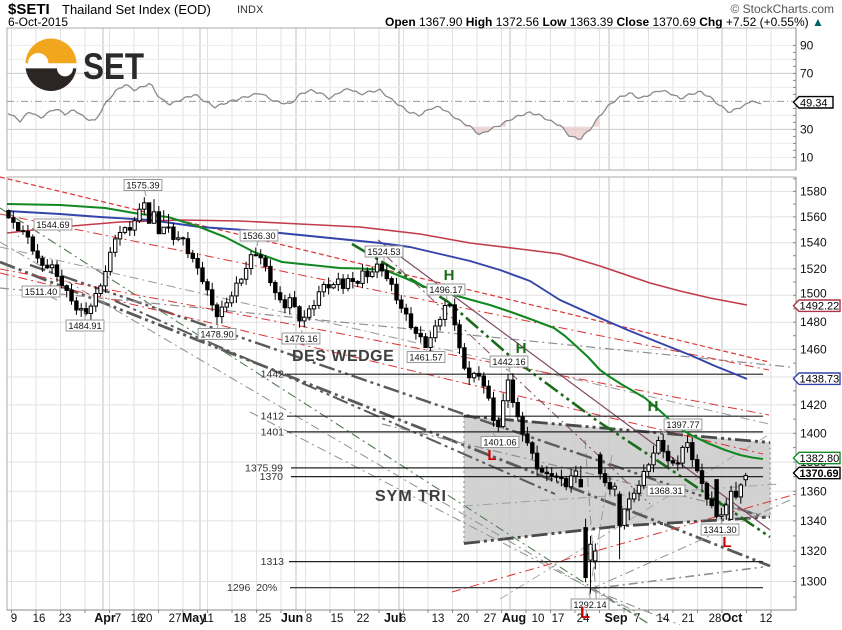 The image size is (842, 630). Describe the element at coordinates (813, 433) in the screenshot. I see `svg-text: 1400` at that location.